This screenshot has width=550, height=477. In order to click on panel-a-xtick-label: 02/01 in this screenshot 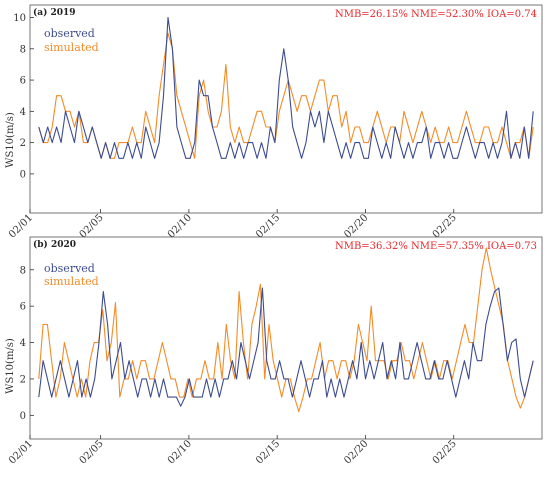, I will do `click(21, 226)`.